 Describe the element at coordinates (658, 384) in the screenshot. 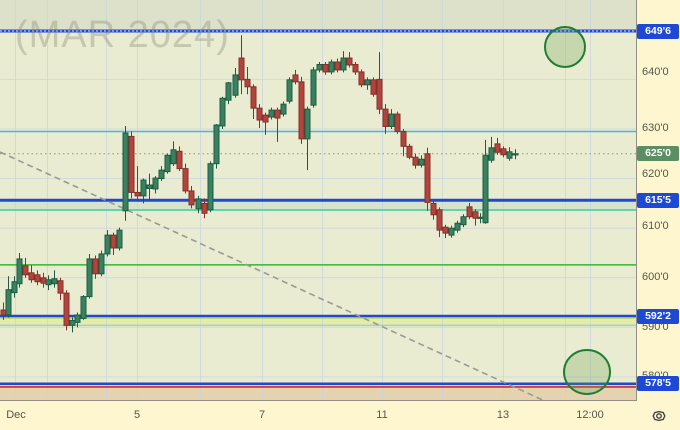

I see `price-level-badge: 578'5` at that location.